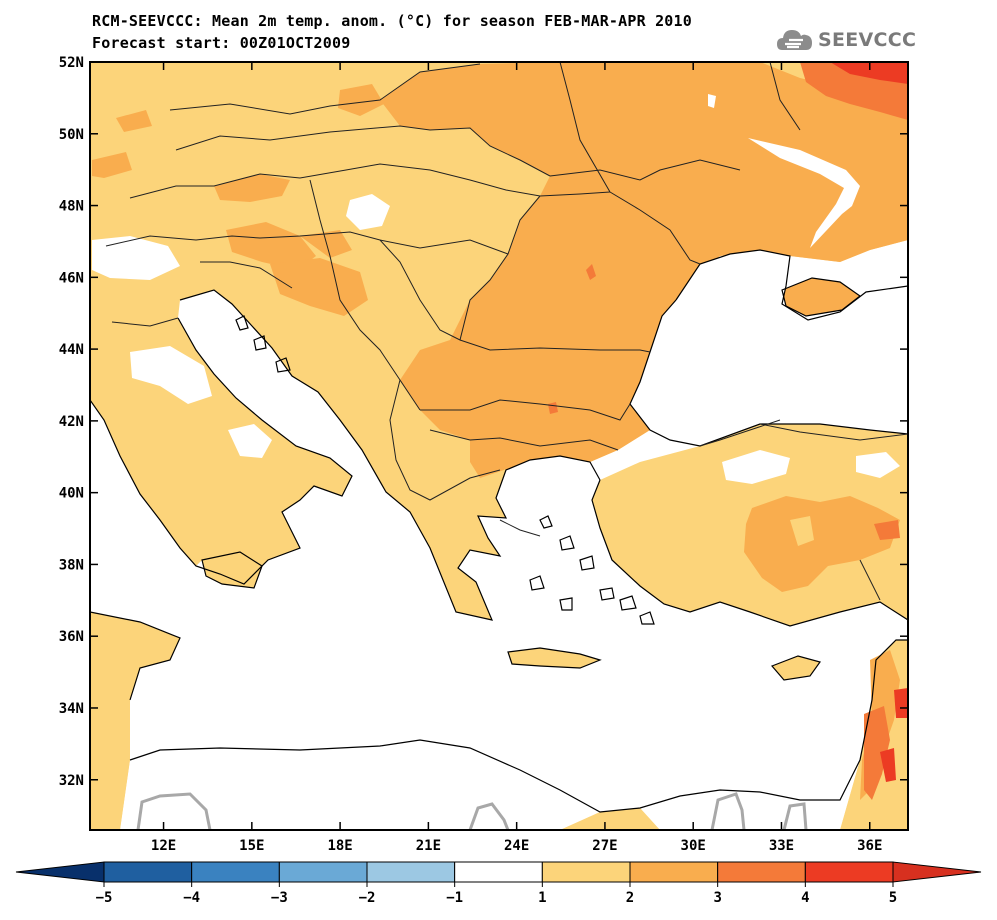 The image size is (997, 920). Describe the element at coordinates (804, 193) in the screenshot. I see `neutral-streak` at that location.